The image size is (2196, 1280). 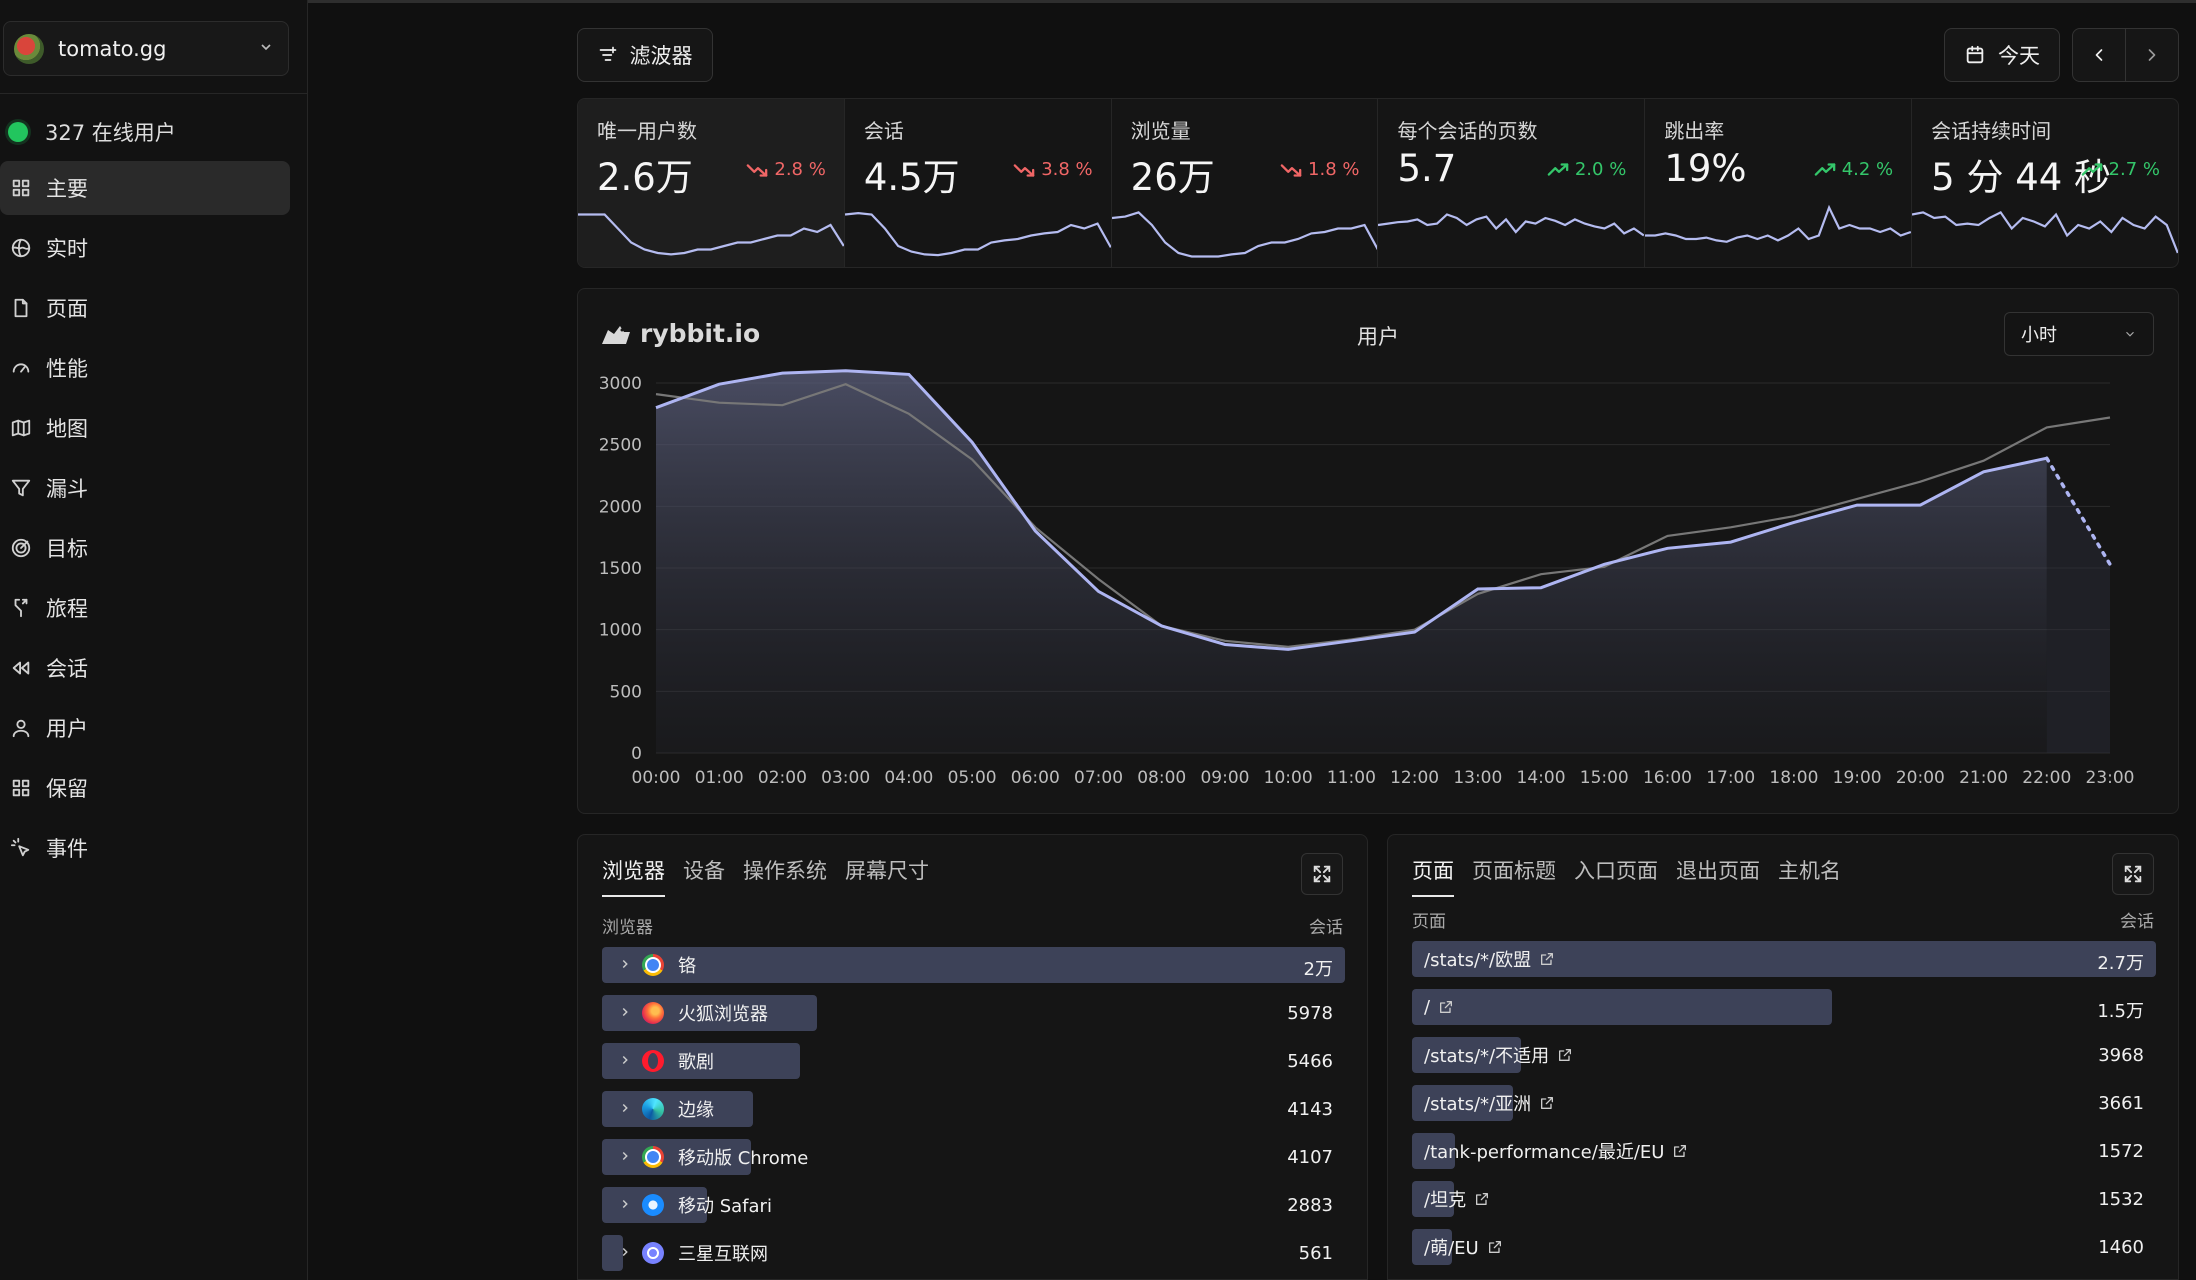 I want to click on sidebar-item-4: 地图, so click(x=145, y=428).